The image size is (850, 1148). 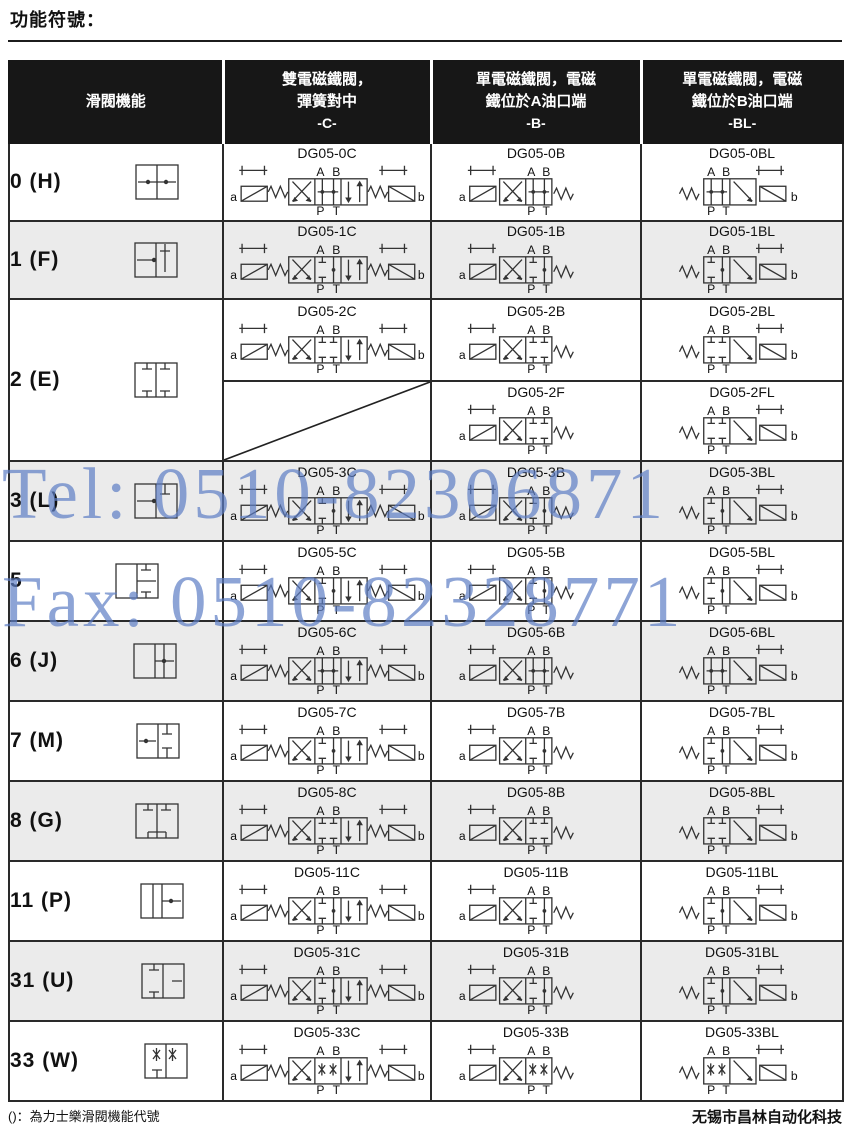 What do you see at coordinates (516, 510) in the screenshot?
I see `valve-symbol-DG05-3B: a A B P T` at bounding box center [516, 510].